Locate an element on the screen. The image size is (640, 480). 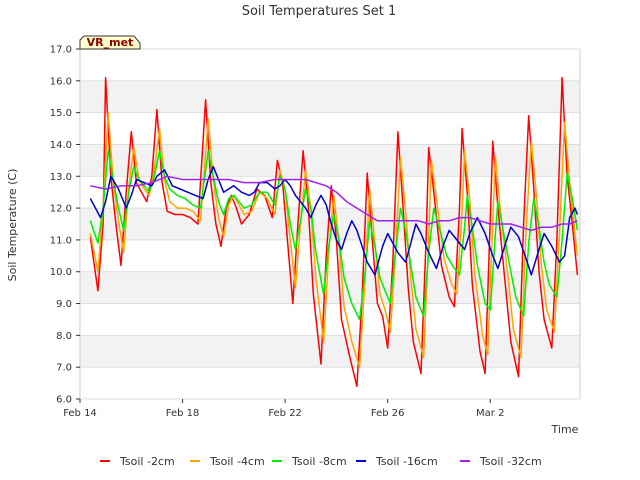
legend-item: Tsoil -16cm is located at coordinates (397, 461).